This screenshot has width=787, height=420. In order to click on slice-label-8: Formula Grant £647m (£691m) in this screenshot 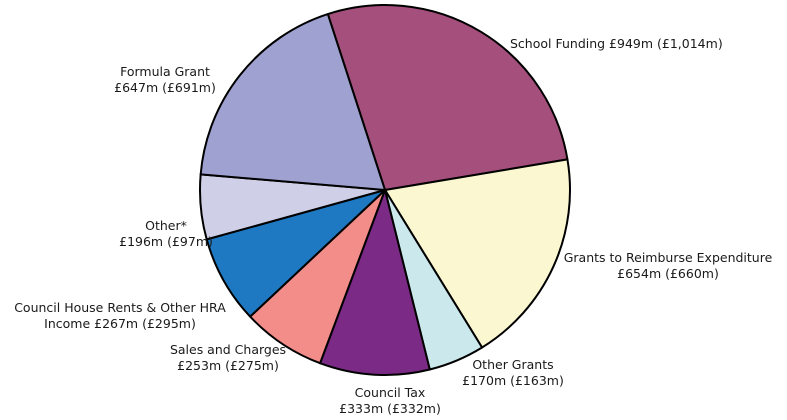, I will do `click(165, 79)`.